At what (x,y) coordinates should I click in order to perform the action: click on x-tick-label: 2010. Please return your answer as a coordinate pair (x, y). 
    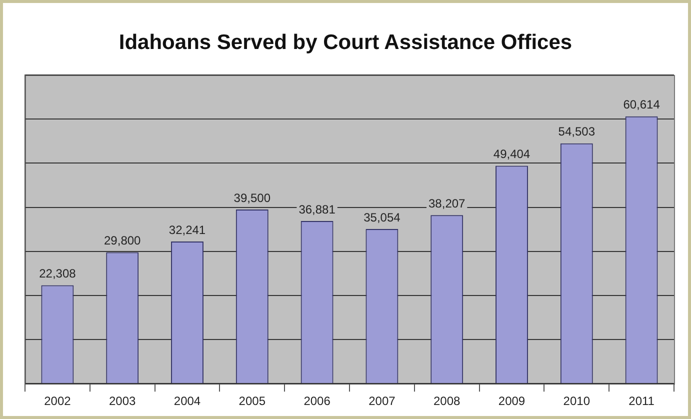
    Looking at the image, I should click on (576, 401).